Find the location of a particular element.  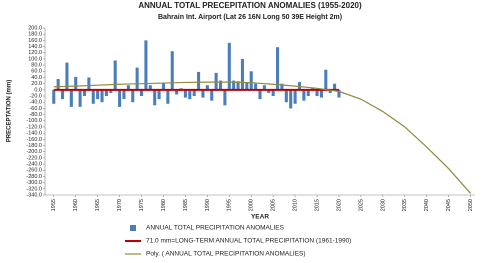

x-tick-label: 2000 is located at coordinates (252, 205).